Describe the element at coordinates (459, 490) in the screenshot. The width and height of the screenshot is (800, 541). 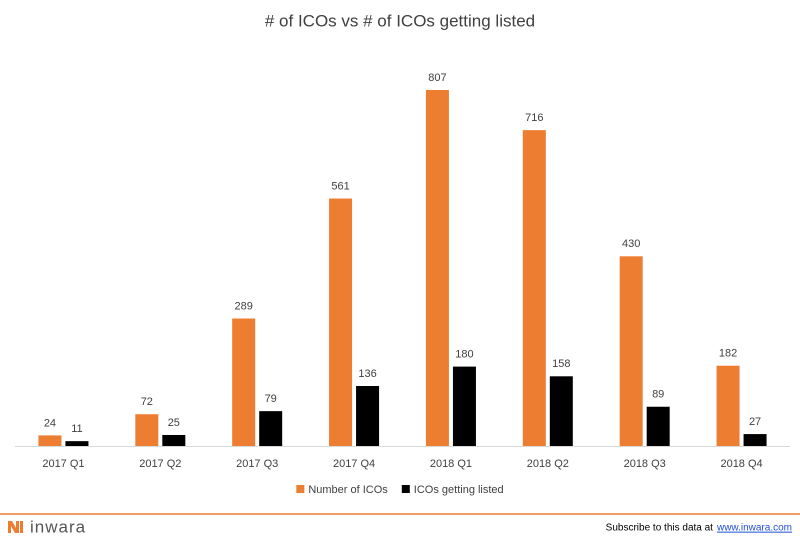
I see `legend-label: ICOs getting listed` at that location.